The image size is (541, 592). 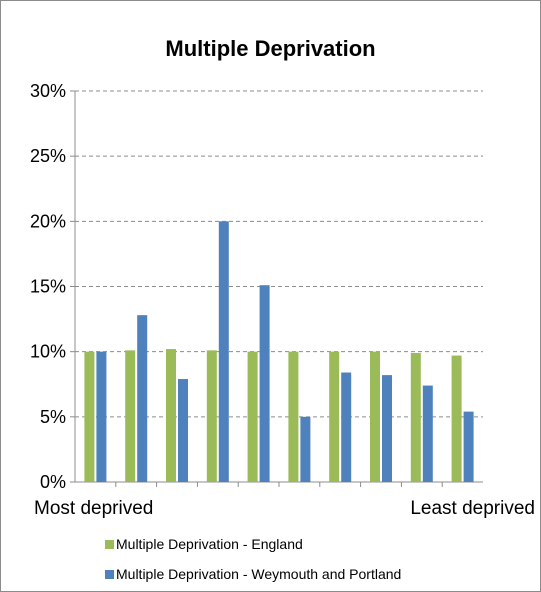 I want to click on legend-item-england: Multiple Deprivation - England, so click(x=204, y=544).